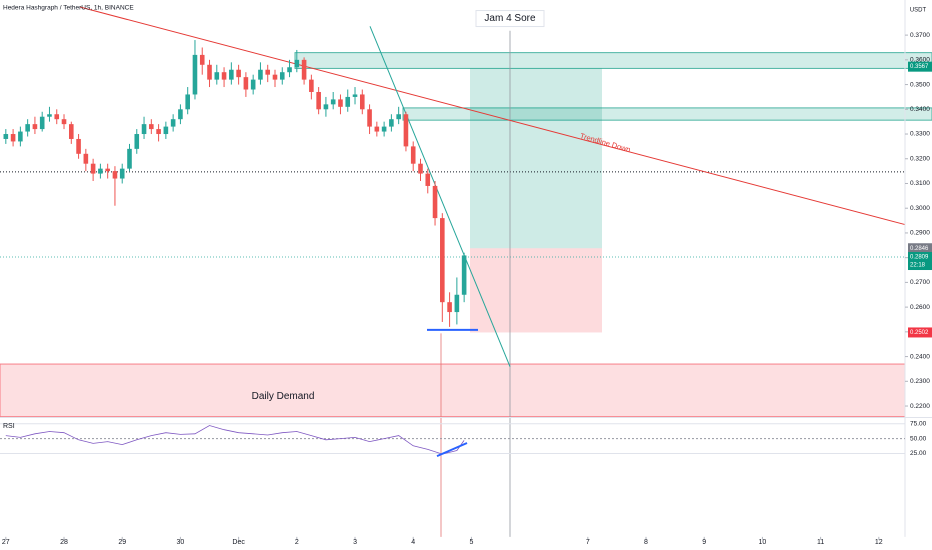  Describe the element at coordinates (920, 356) in the screenshot. I see `y-tick-label: 0.2400` at that location.